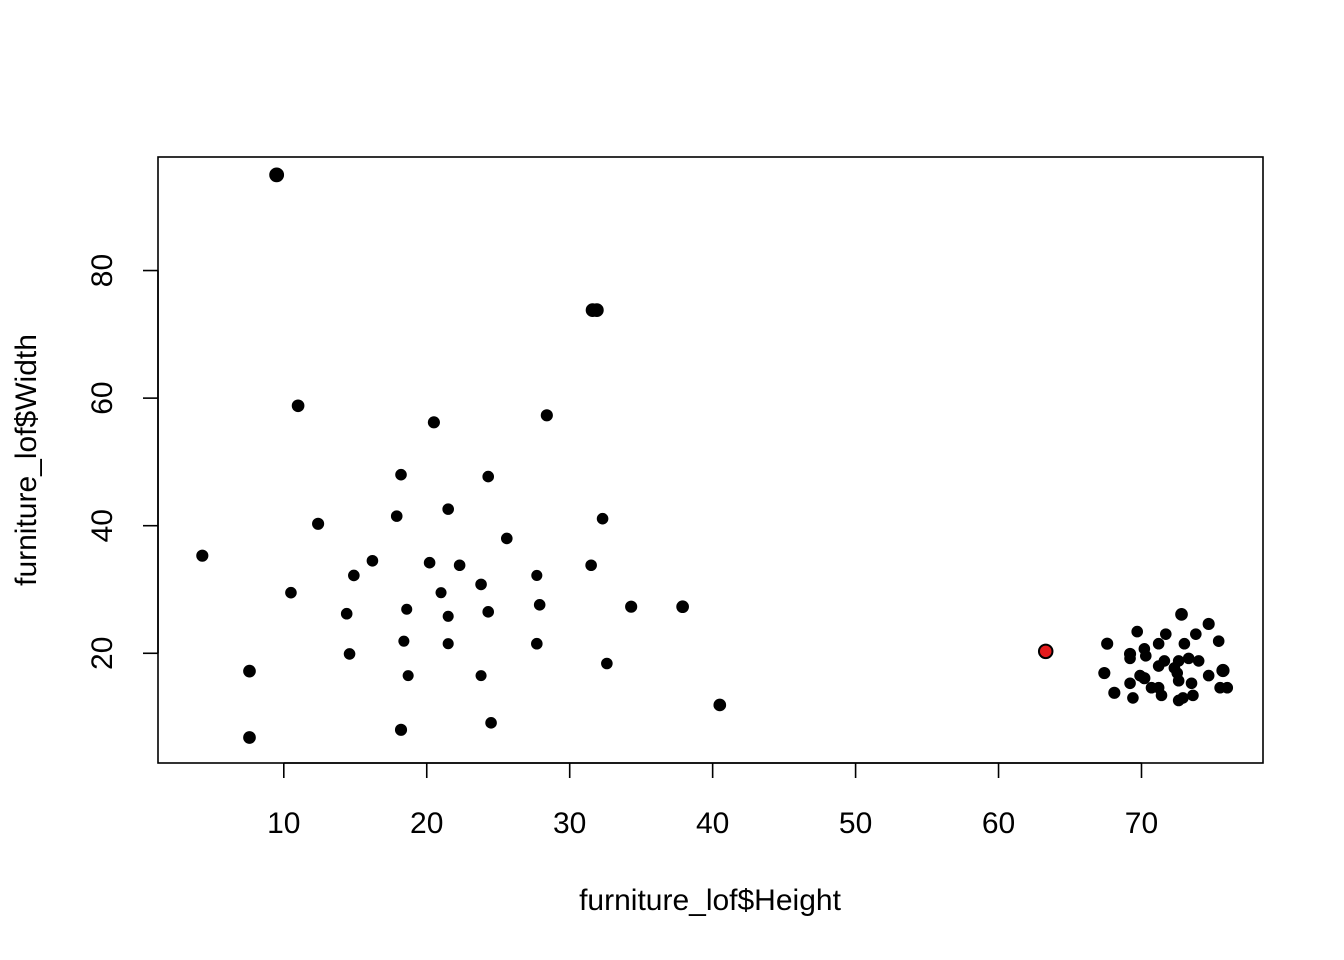 The width and height of the screenshot is (1344, 960). Describe the element at coordinates (710, 900) in the screenshot. I see `x-axis-label: furniture_lof$Height` at that location.